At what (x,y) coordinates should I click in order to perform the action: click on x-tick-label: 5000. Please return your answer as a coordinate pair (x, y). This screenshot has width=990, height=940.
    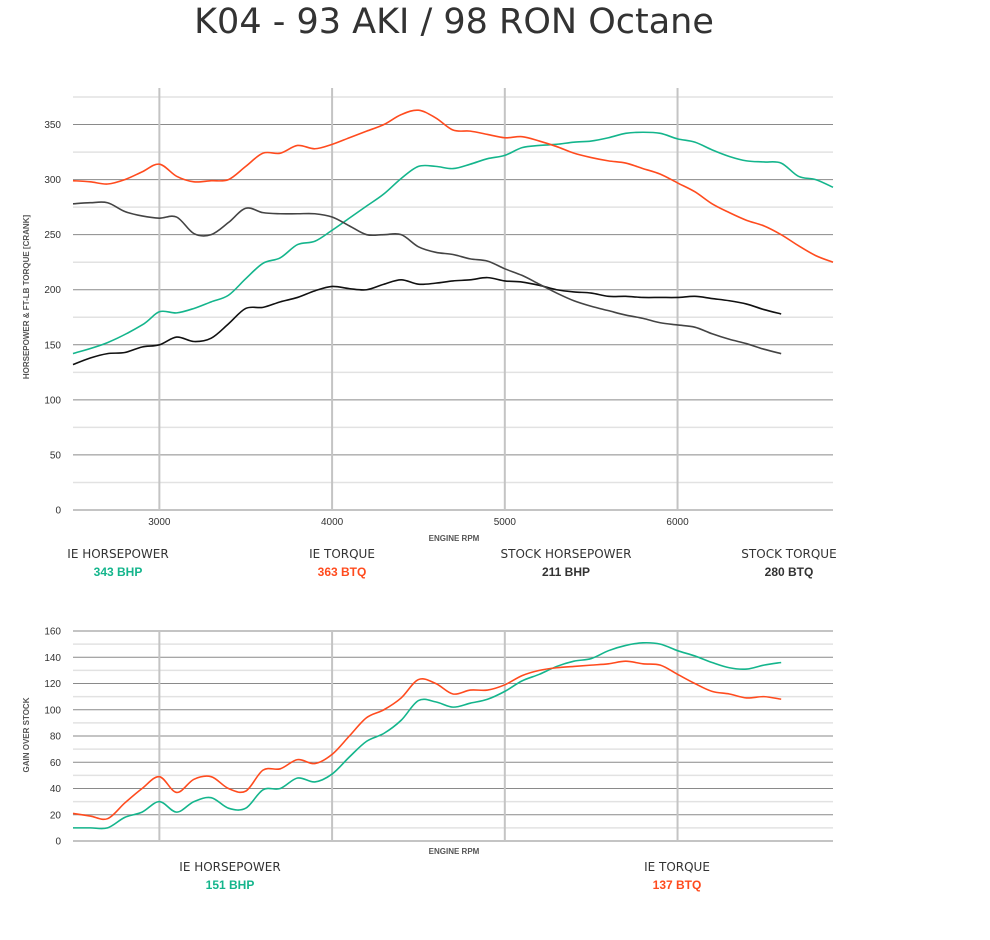
    Looking at the image, I should click on (505, 522).